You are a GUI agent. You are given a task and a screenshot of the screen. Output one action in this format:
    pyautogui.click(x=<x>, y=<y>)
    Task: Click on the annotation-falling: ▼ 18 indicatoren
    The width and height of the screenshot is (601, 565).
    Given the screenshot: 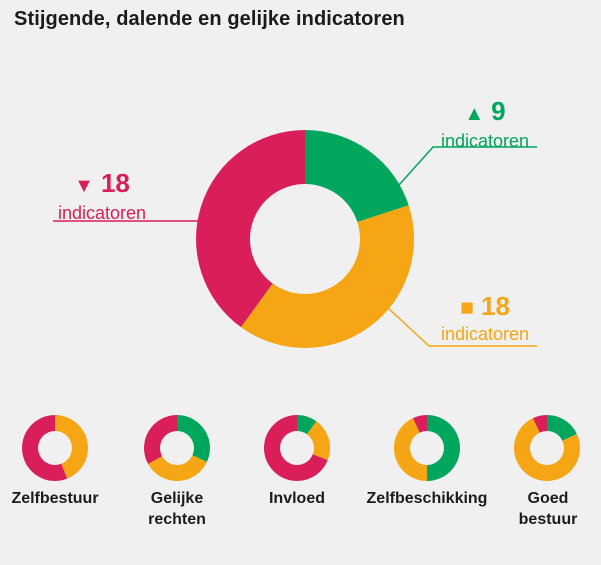 What is the action you would take?
    pyautogui.click(x=102, y=196)
    